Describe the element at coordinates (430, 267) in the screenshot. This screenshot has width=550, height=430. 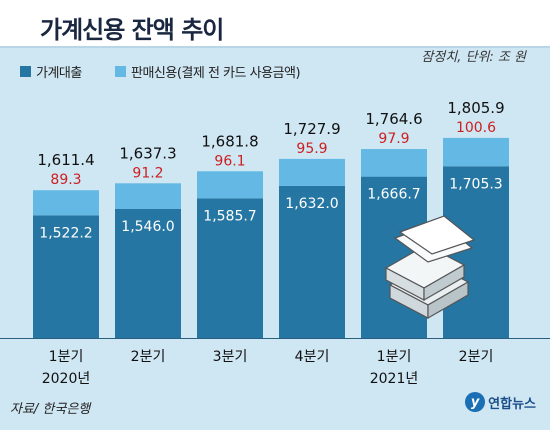
I see `money-stack-illustration` at that location.